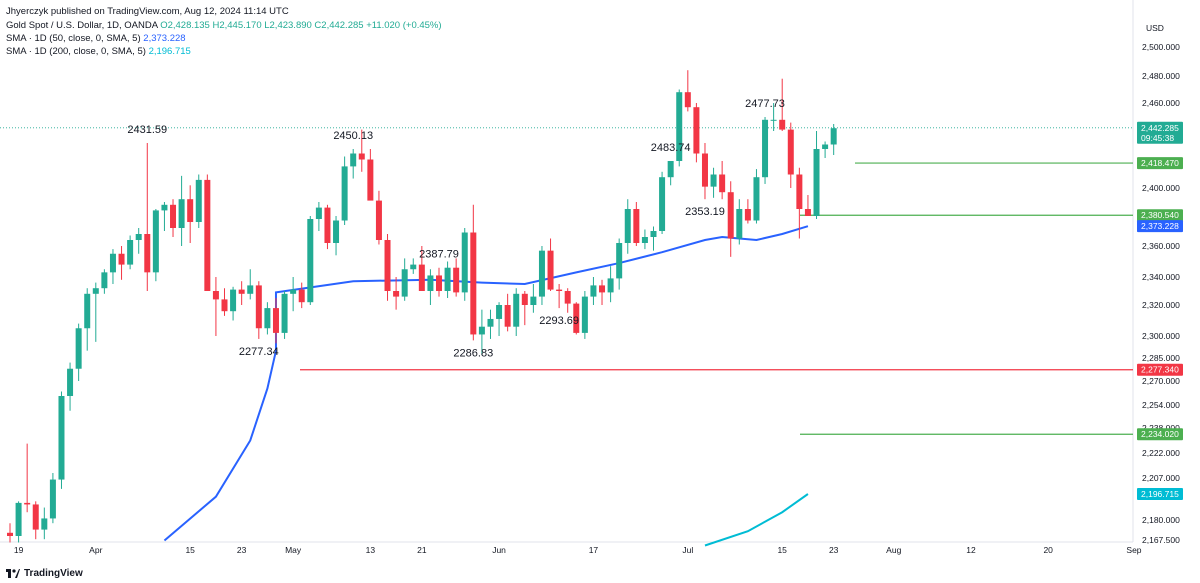 Image resolution: width=1200 pixels, height=583 pixels. What do you see at coordinates (1161, 478) in the screenshot?
I see `y-tick-label: 2,207.000` at bounding box center [1161, 478].